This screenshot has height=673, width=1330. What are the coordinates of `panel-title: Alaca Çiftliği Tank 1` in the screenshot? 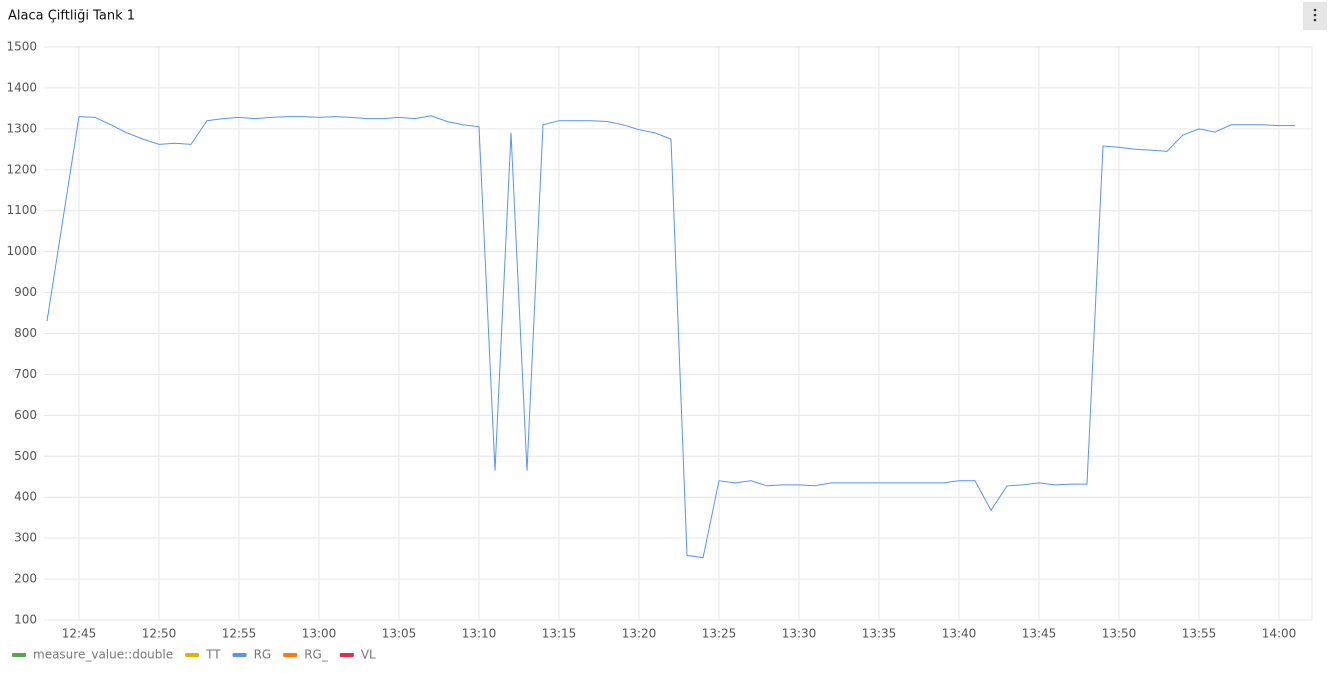 It's located at (71, 16).